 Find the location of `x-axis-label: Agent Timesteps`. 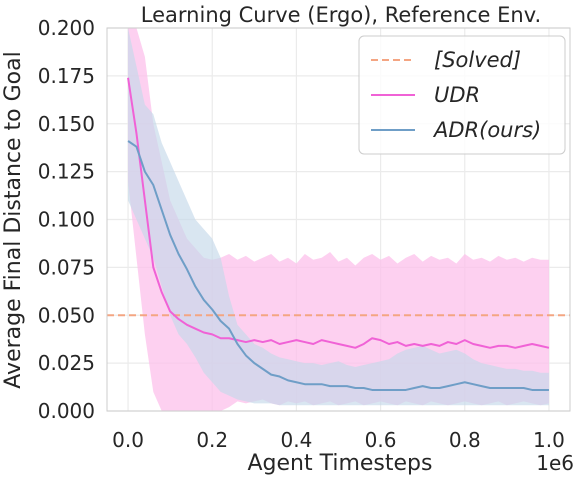

x-axis-label: Agent Timesteps is located at coordinates (339, 463).